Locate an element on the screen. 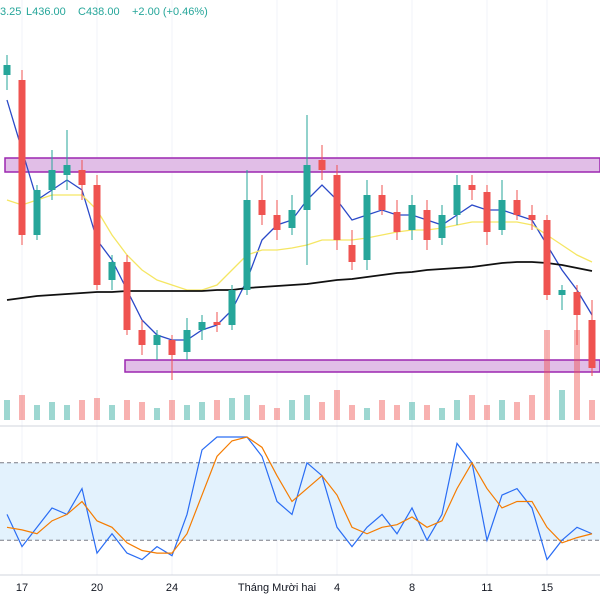 This screenshot has height=600, width=600. x-tick-label: 20 is located at coordinates (97, 588).